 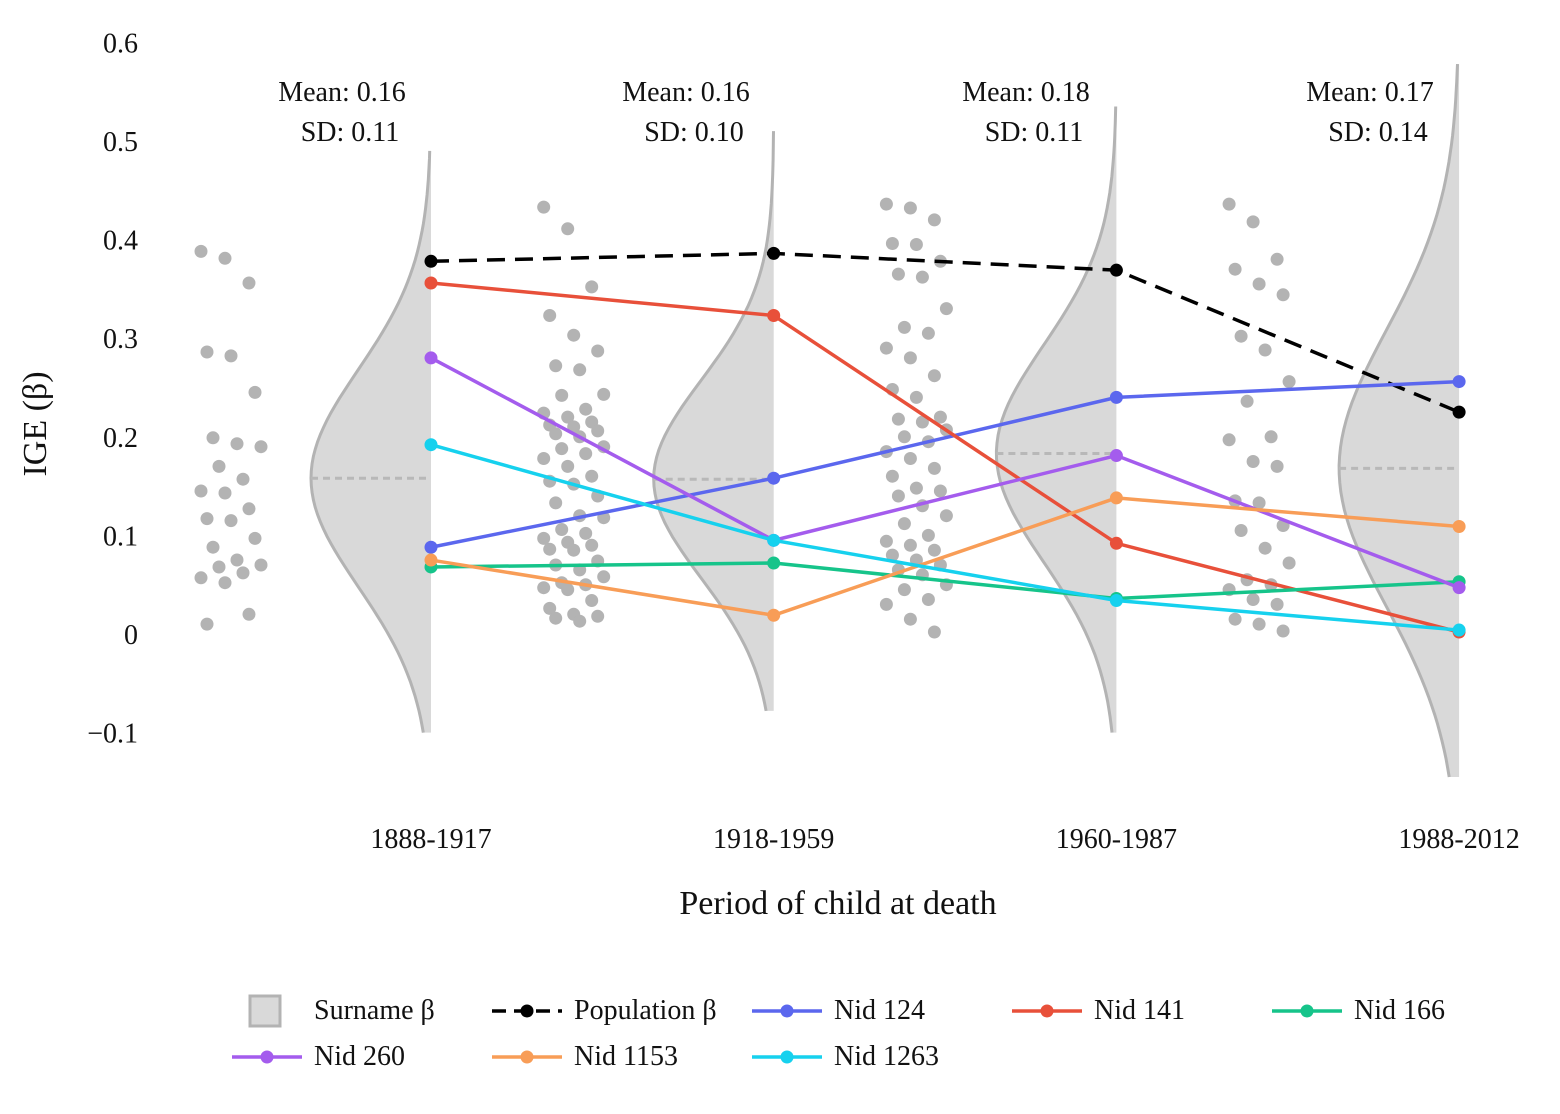 What do you see at coordinates (35, 423) in the screenshot?
I see `y-axis-title: IGE (β)` at bounding box center [35, 423].